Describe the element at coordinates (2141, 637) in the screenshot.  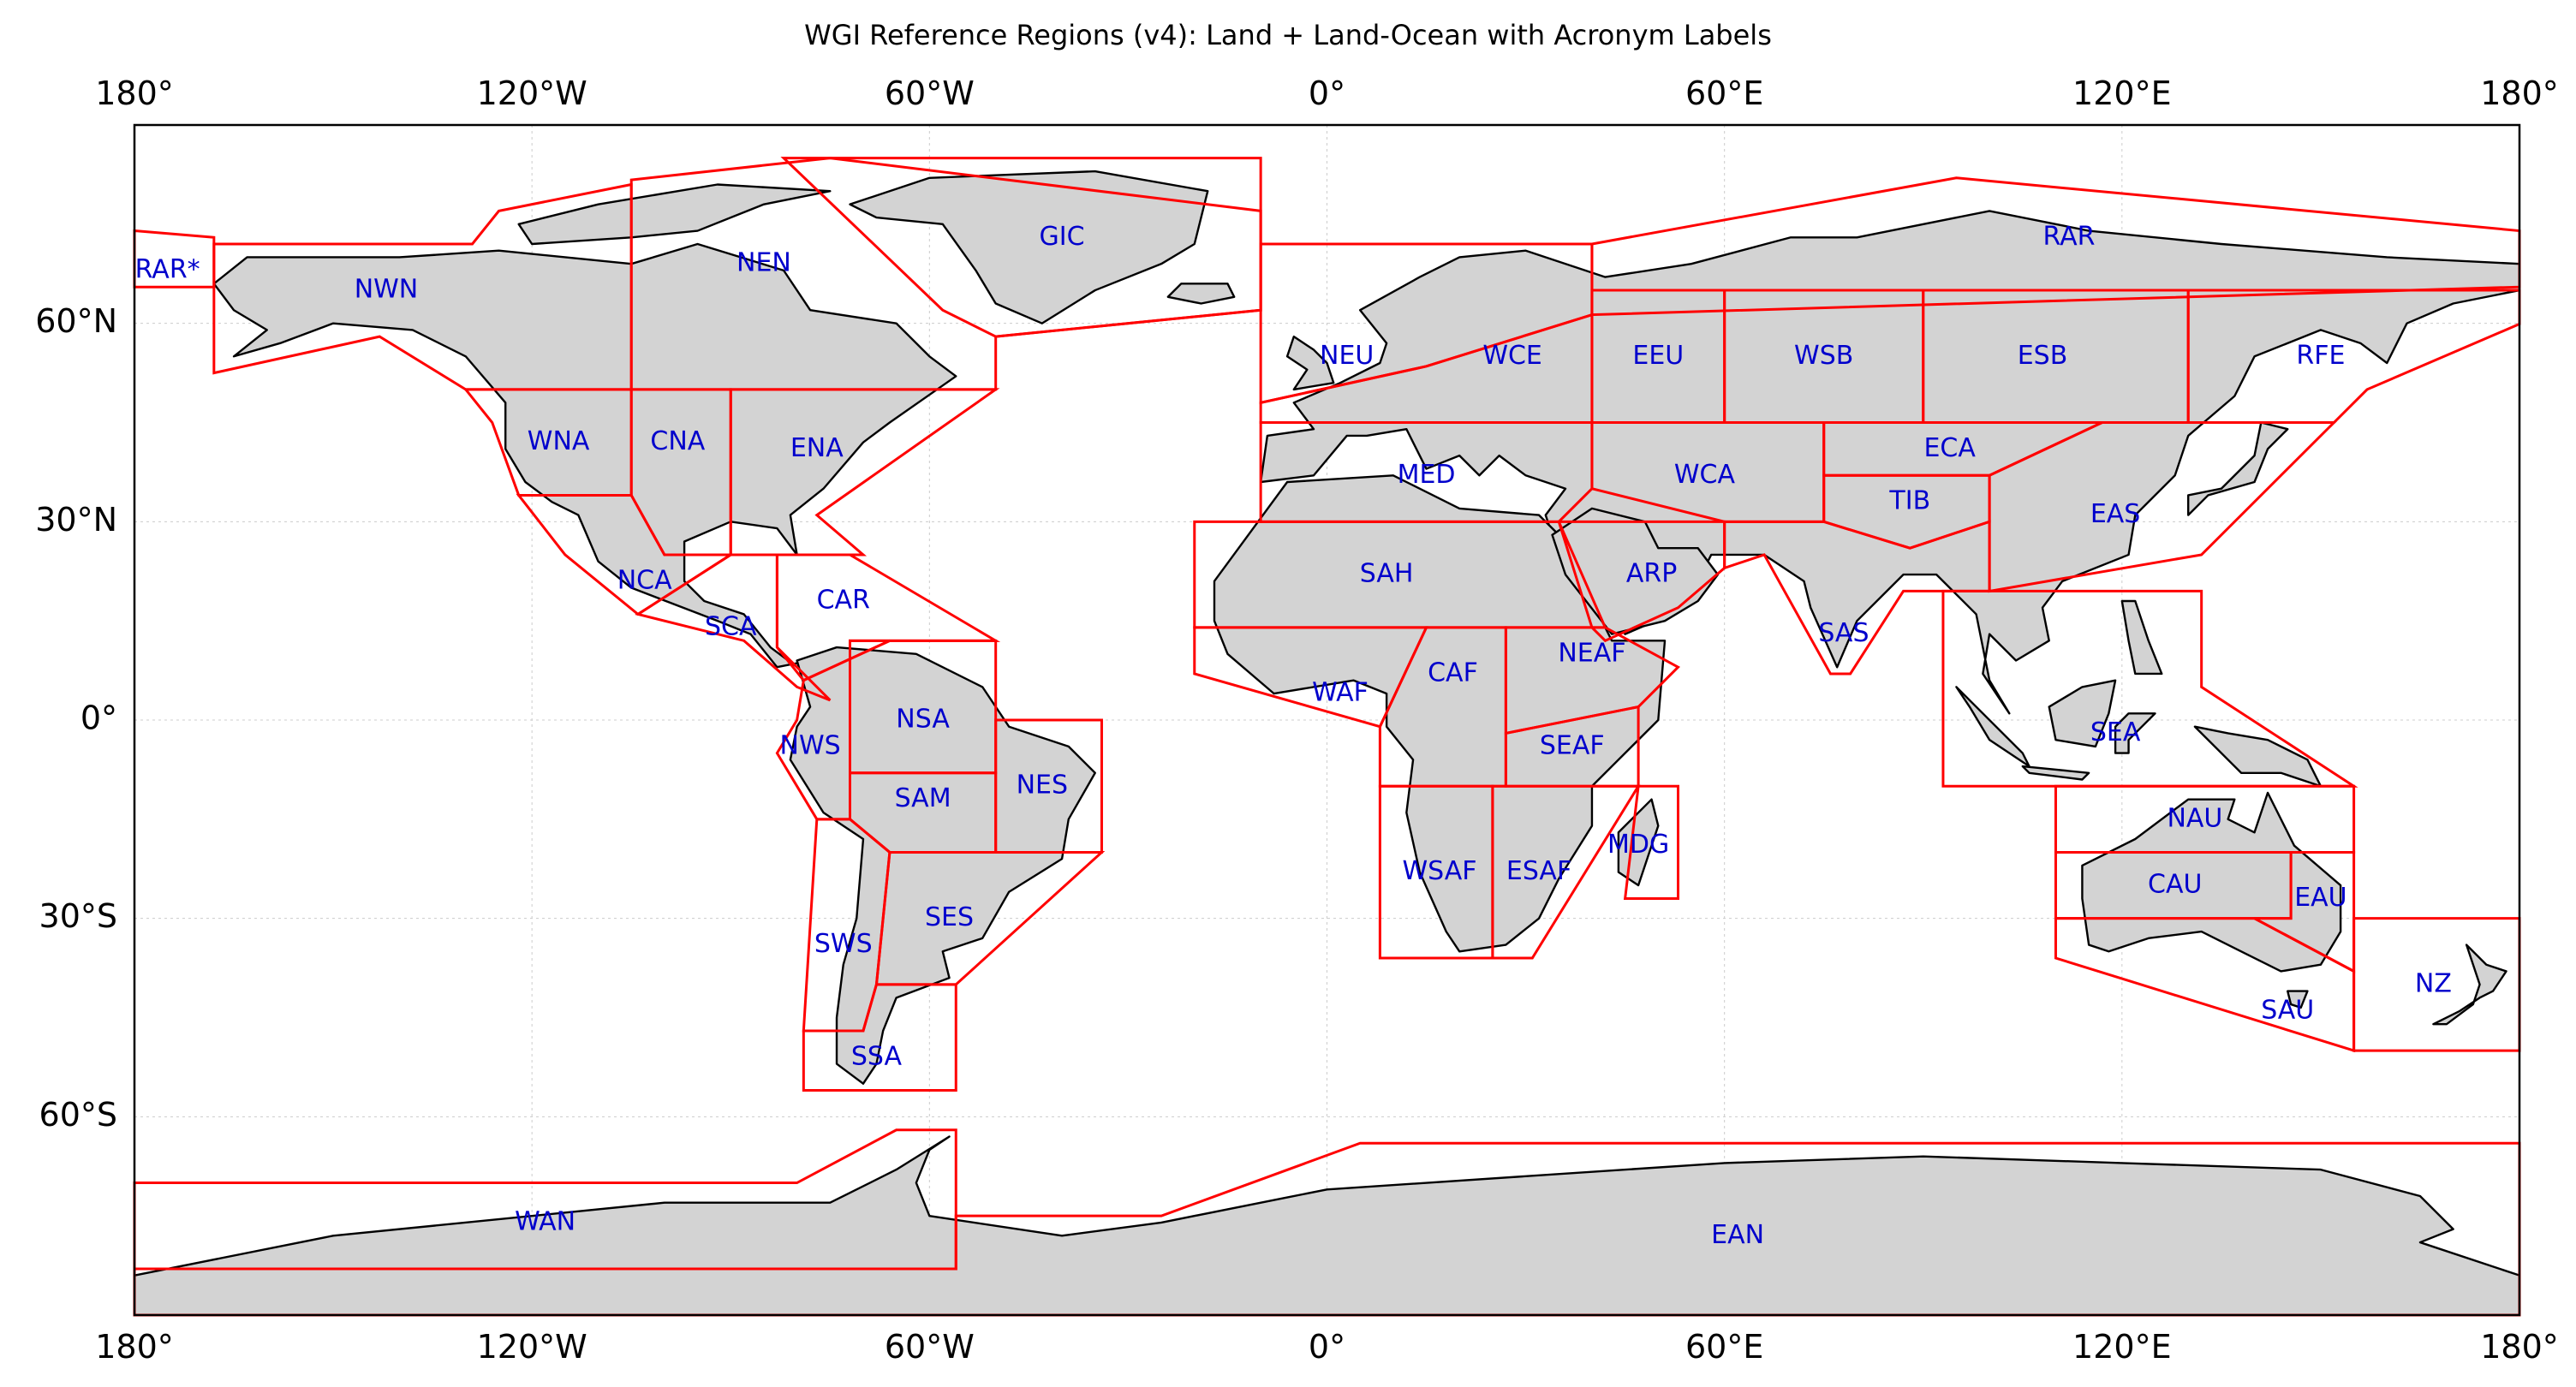
I see `land-philippines` at that location.